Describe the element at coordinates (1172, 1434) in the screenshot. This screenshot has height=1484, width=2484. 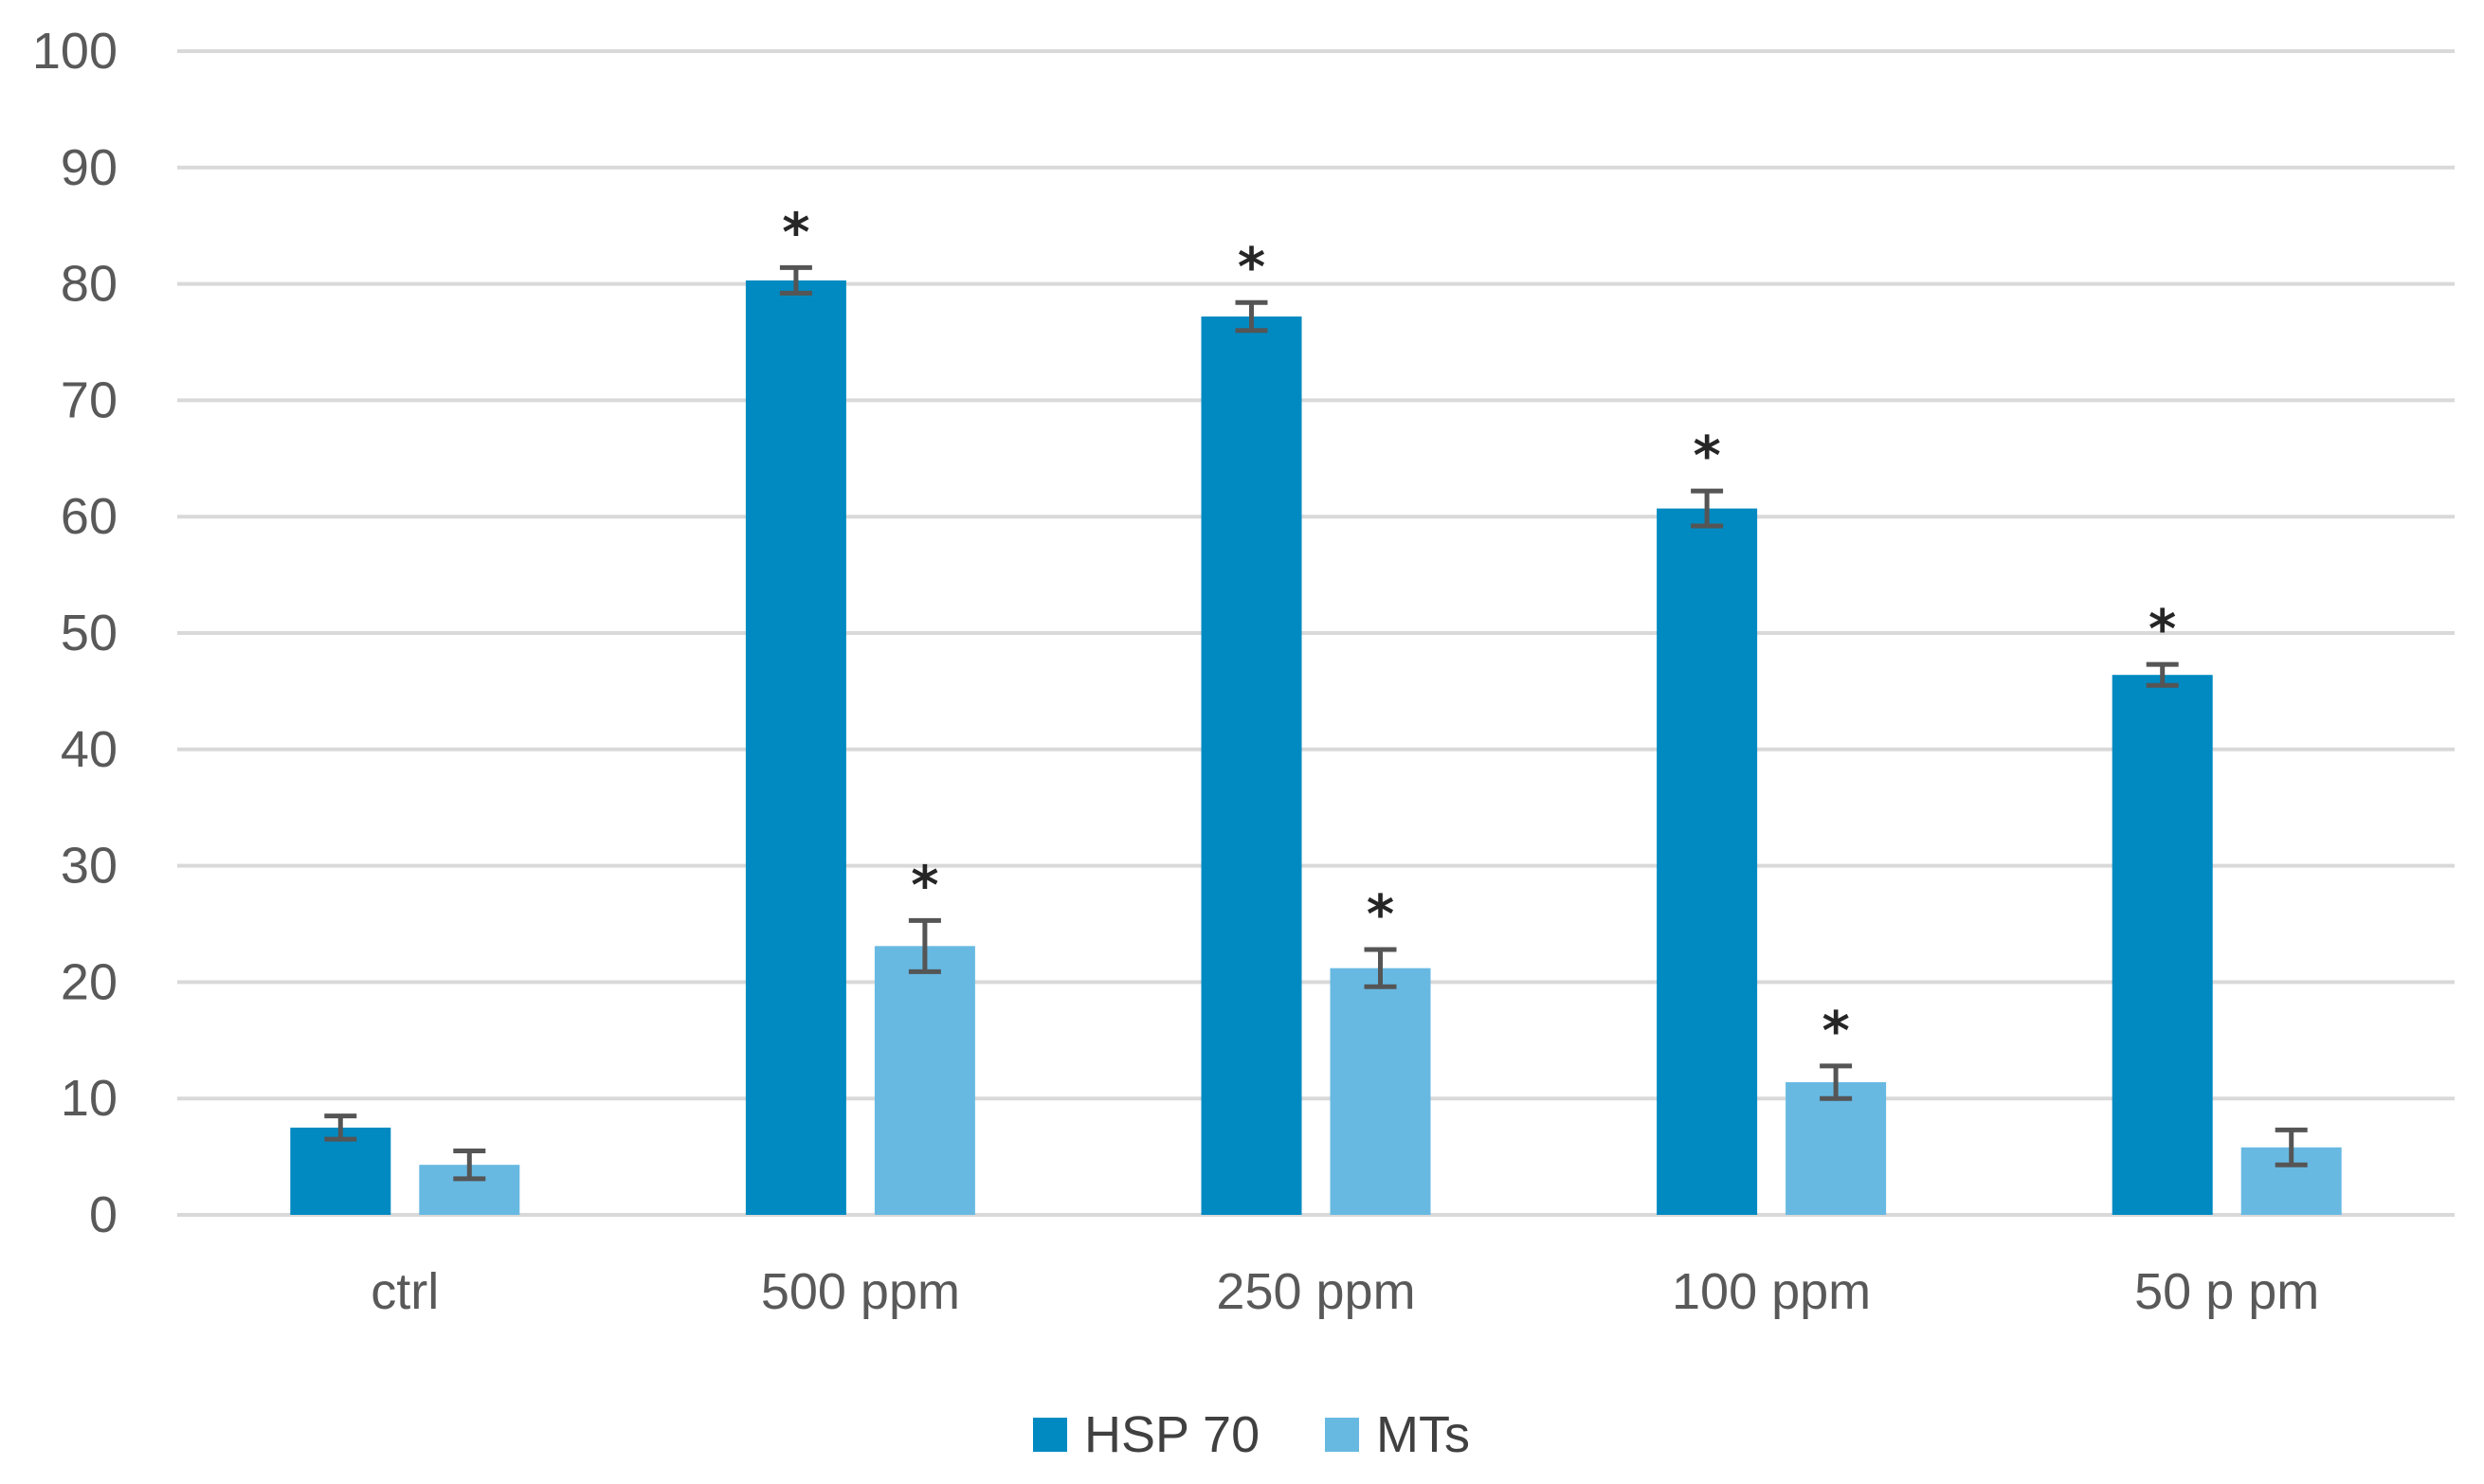
I see `legend-label: HSP 70` at that location.